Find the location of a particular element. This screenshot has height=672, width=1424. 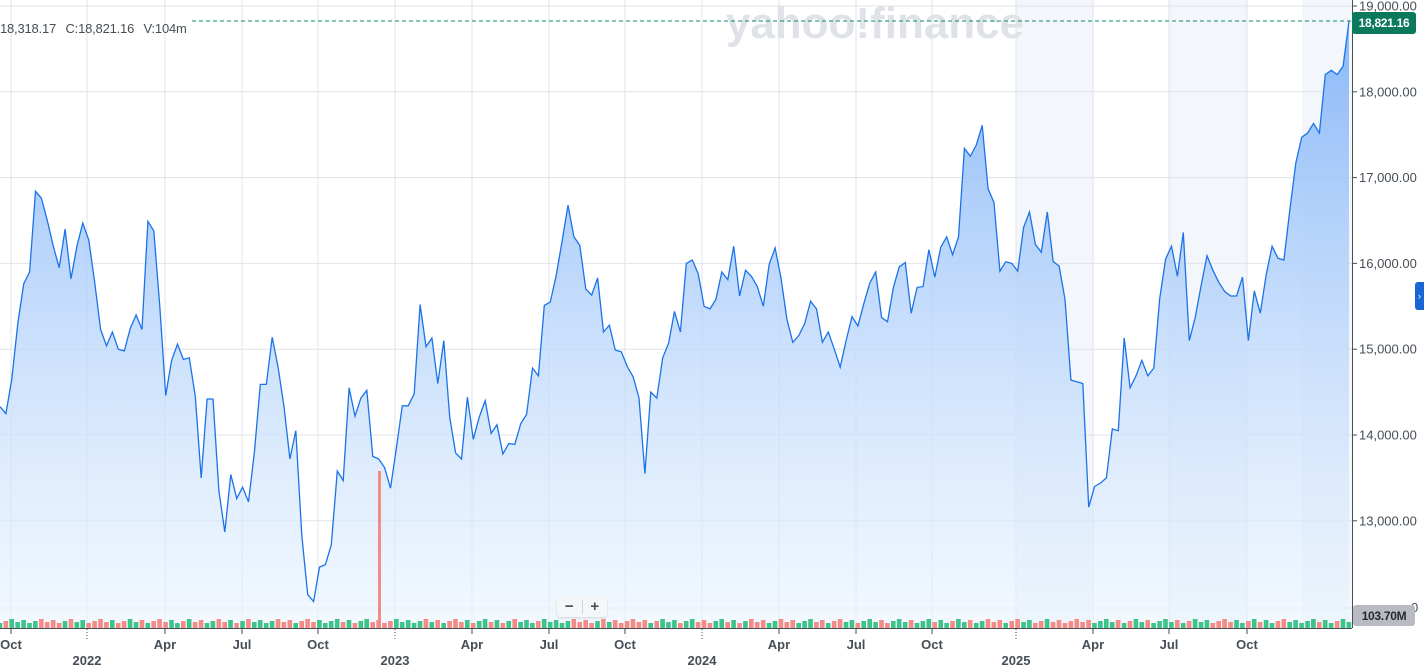

x-axis-month-label: Oct is located at coordinates (932, 644).